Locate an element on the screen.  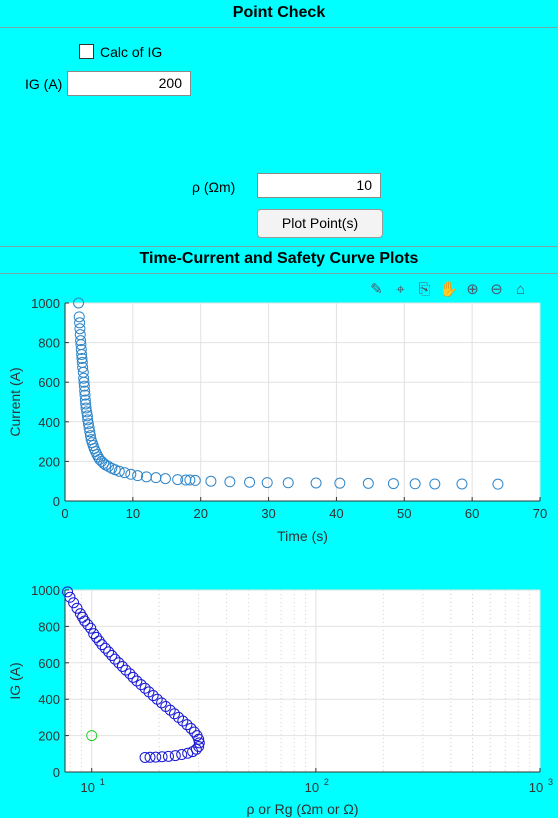
calc-ig-checkbox is located at coordinates (86, 51).